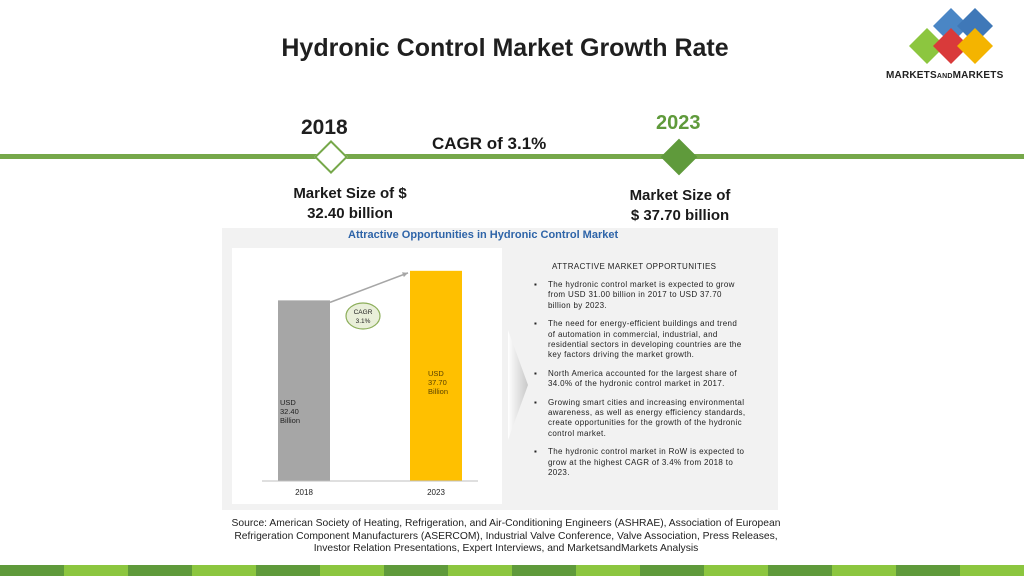 The height and width of the screenshot is (576, 1024). What do you see at coordinates (927, 46) in the screenshot?
I see `logo-diamond-green` at bounding box center [927, 46].